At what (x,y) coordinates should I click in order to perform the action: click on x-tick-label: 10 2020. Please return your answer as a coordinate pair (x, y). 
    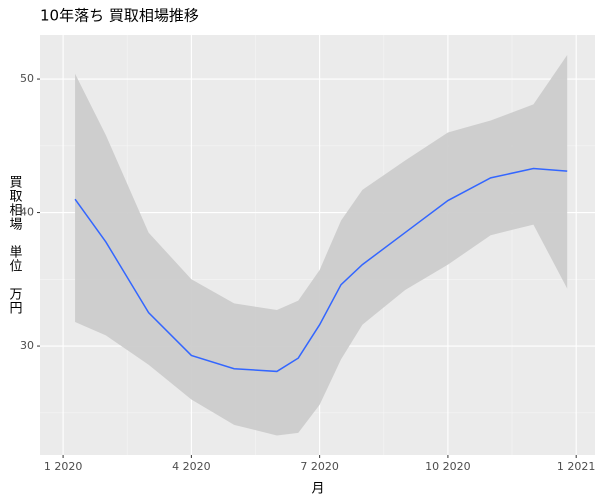
    Looking at the image, I should click on (448, 466).